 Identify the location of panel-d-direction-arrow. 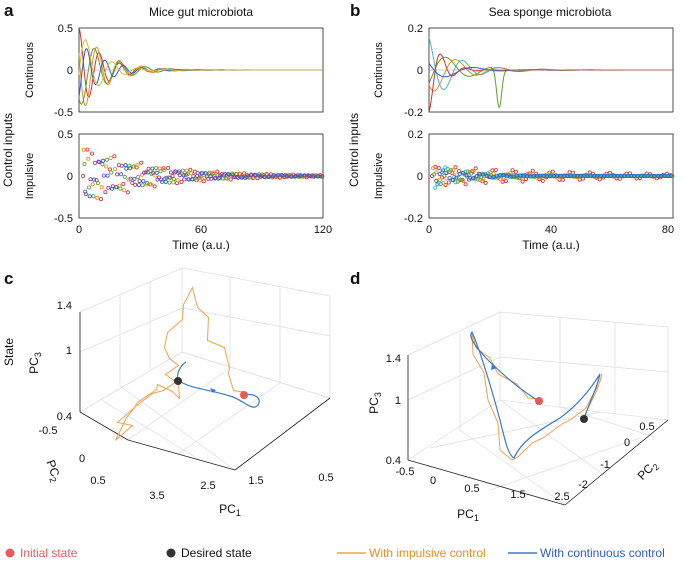
(494, 366).